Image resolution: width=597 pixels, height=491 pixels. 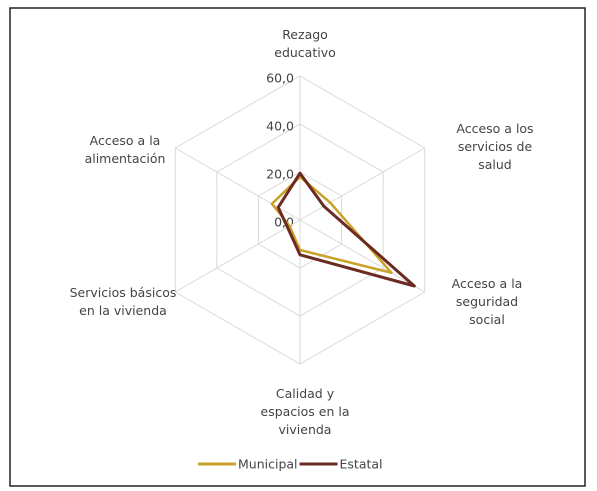 I want to click on category-label: Rezago educativo, so click(x=305, y=43).